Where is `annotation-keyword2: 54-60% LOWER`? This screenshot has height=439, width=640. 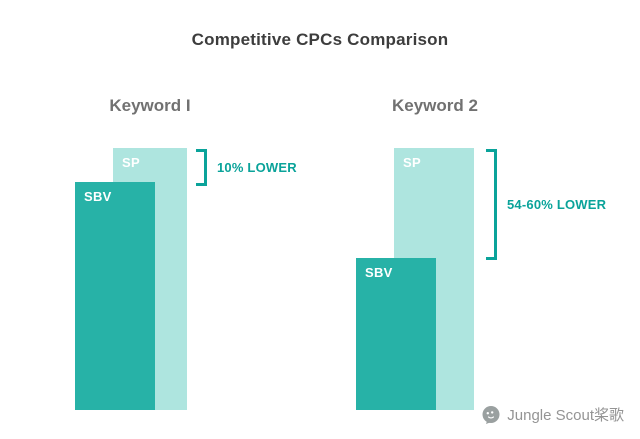
annotation-keyword2: 54-60% LOWER is located at coordinates (557, 204).